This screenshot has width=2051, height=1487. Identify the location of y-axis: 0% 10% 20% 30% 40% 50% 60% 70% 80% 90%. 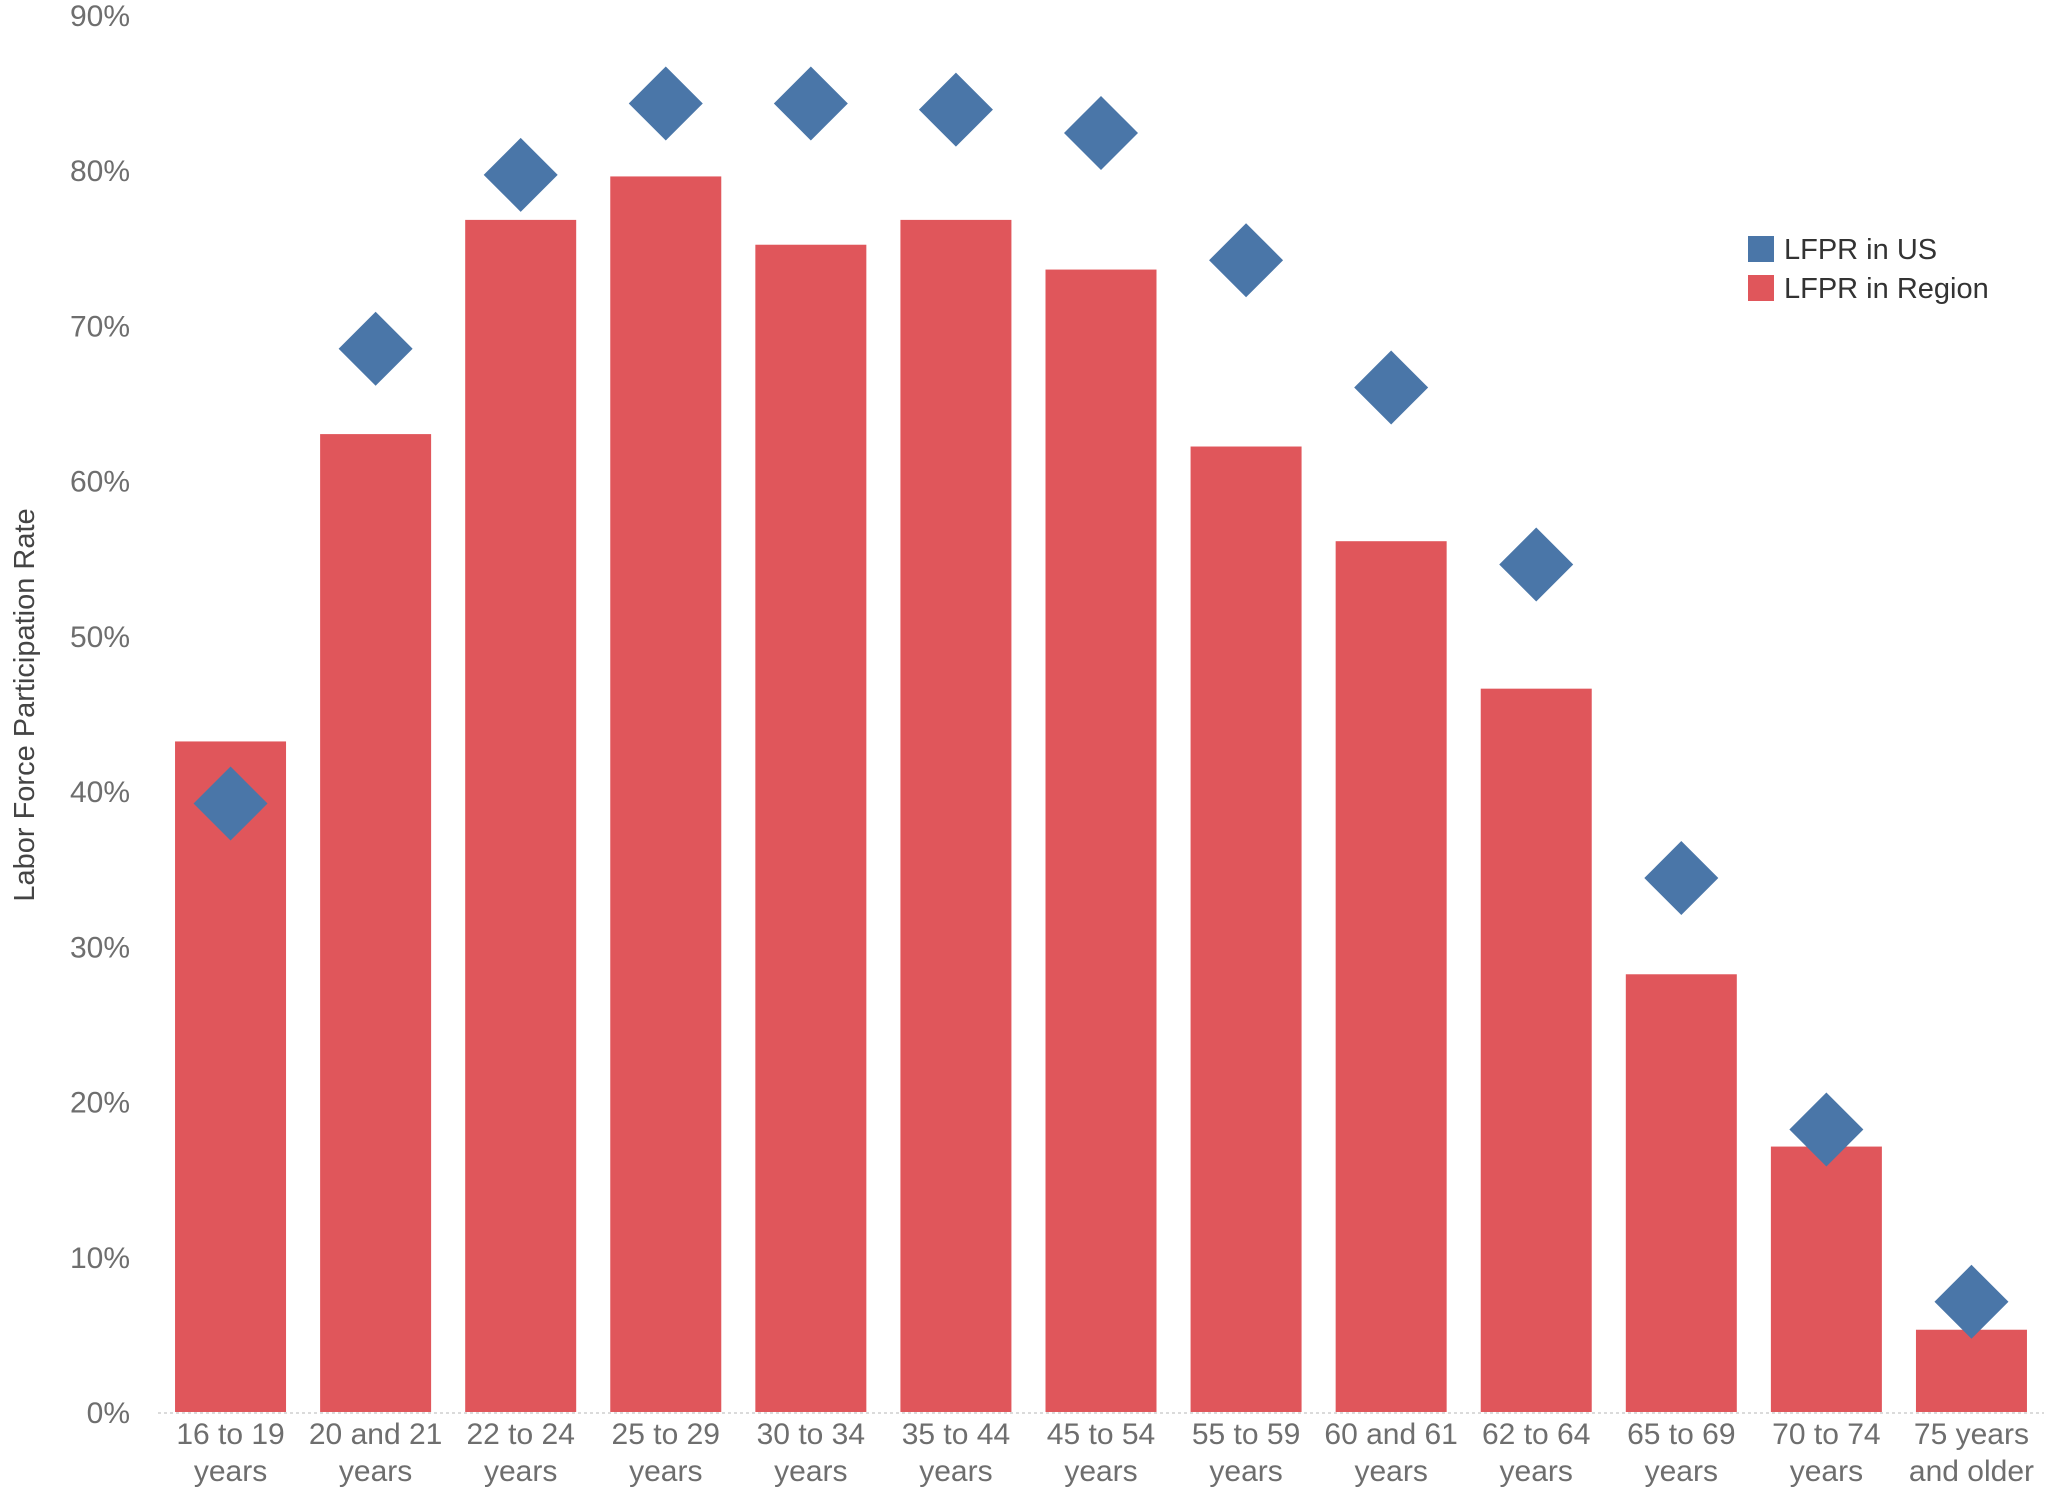
(100, 715).